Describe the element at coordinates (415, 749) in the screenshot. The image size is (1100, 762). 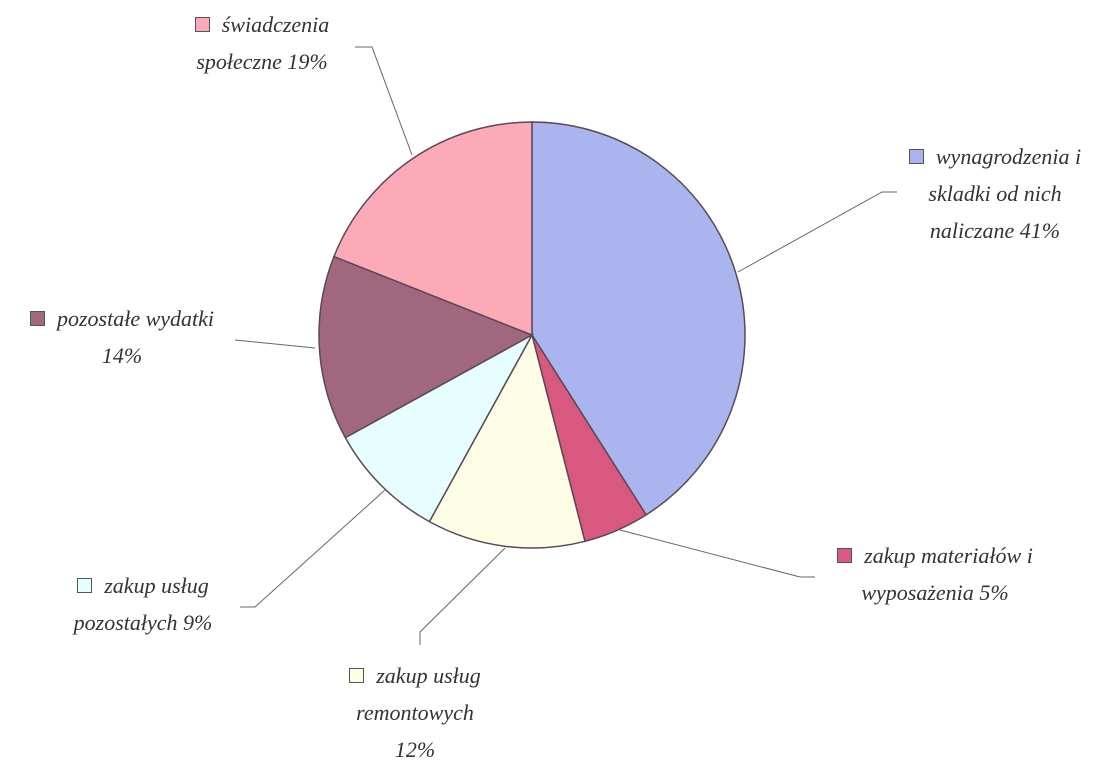
I see `value-label: 12%` at that location.